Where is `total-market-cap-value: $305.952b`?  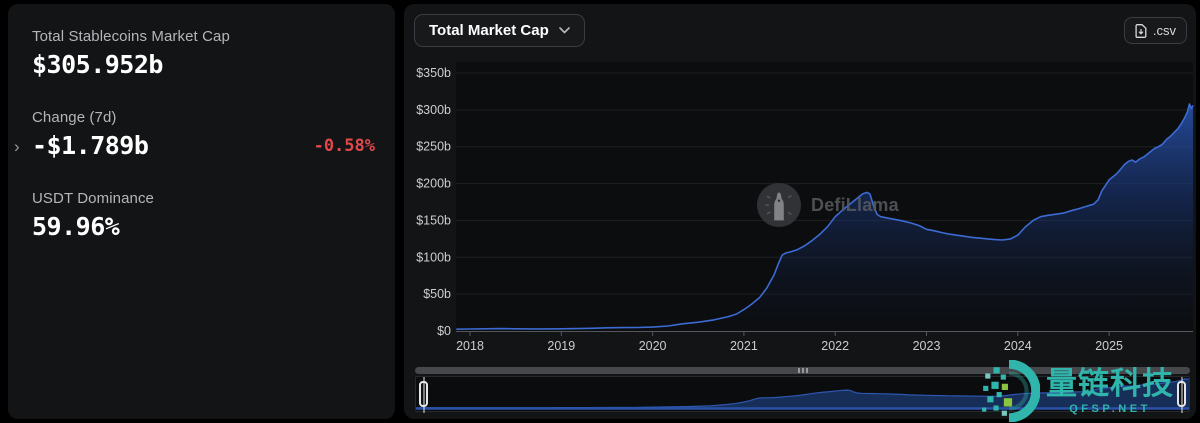 total-market-cap-value: $305.952b is located at coordinates (97, 64).